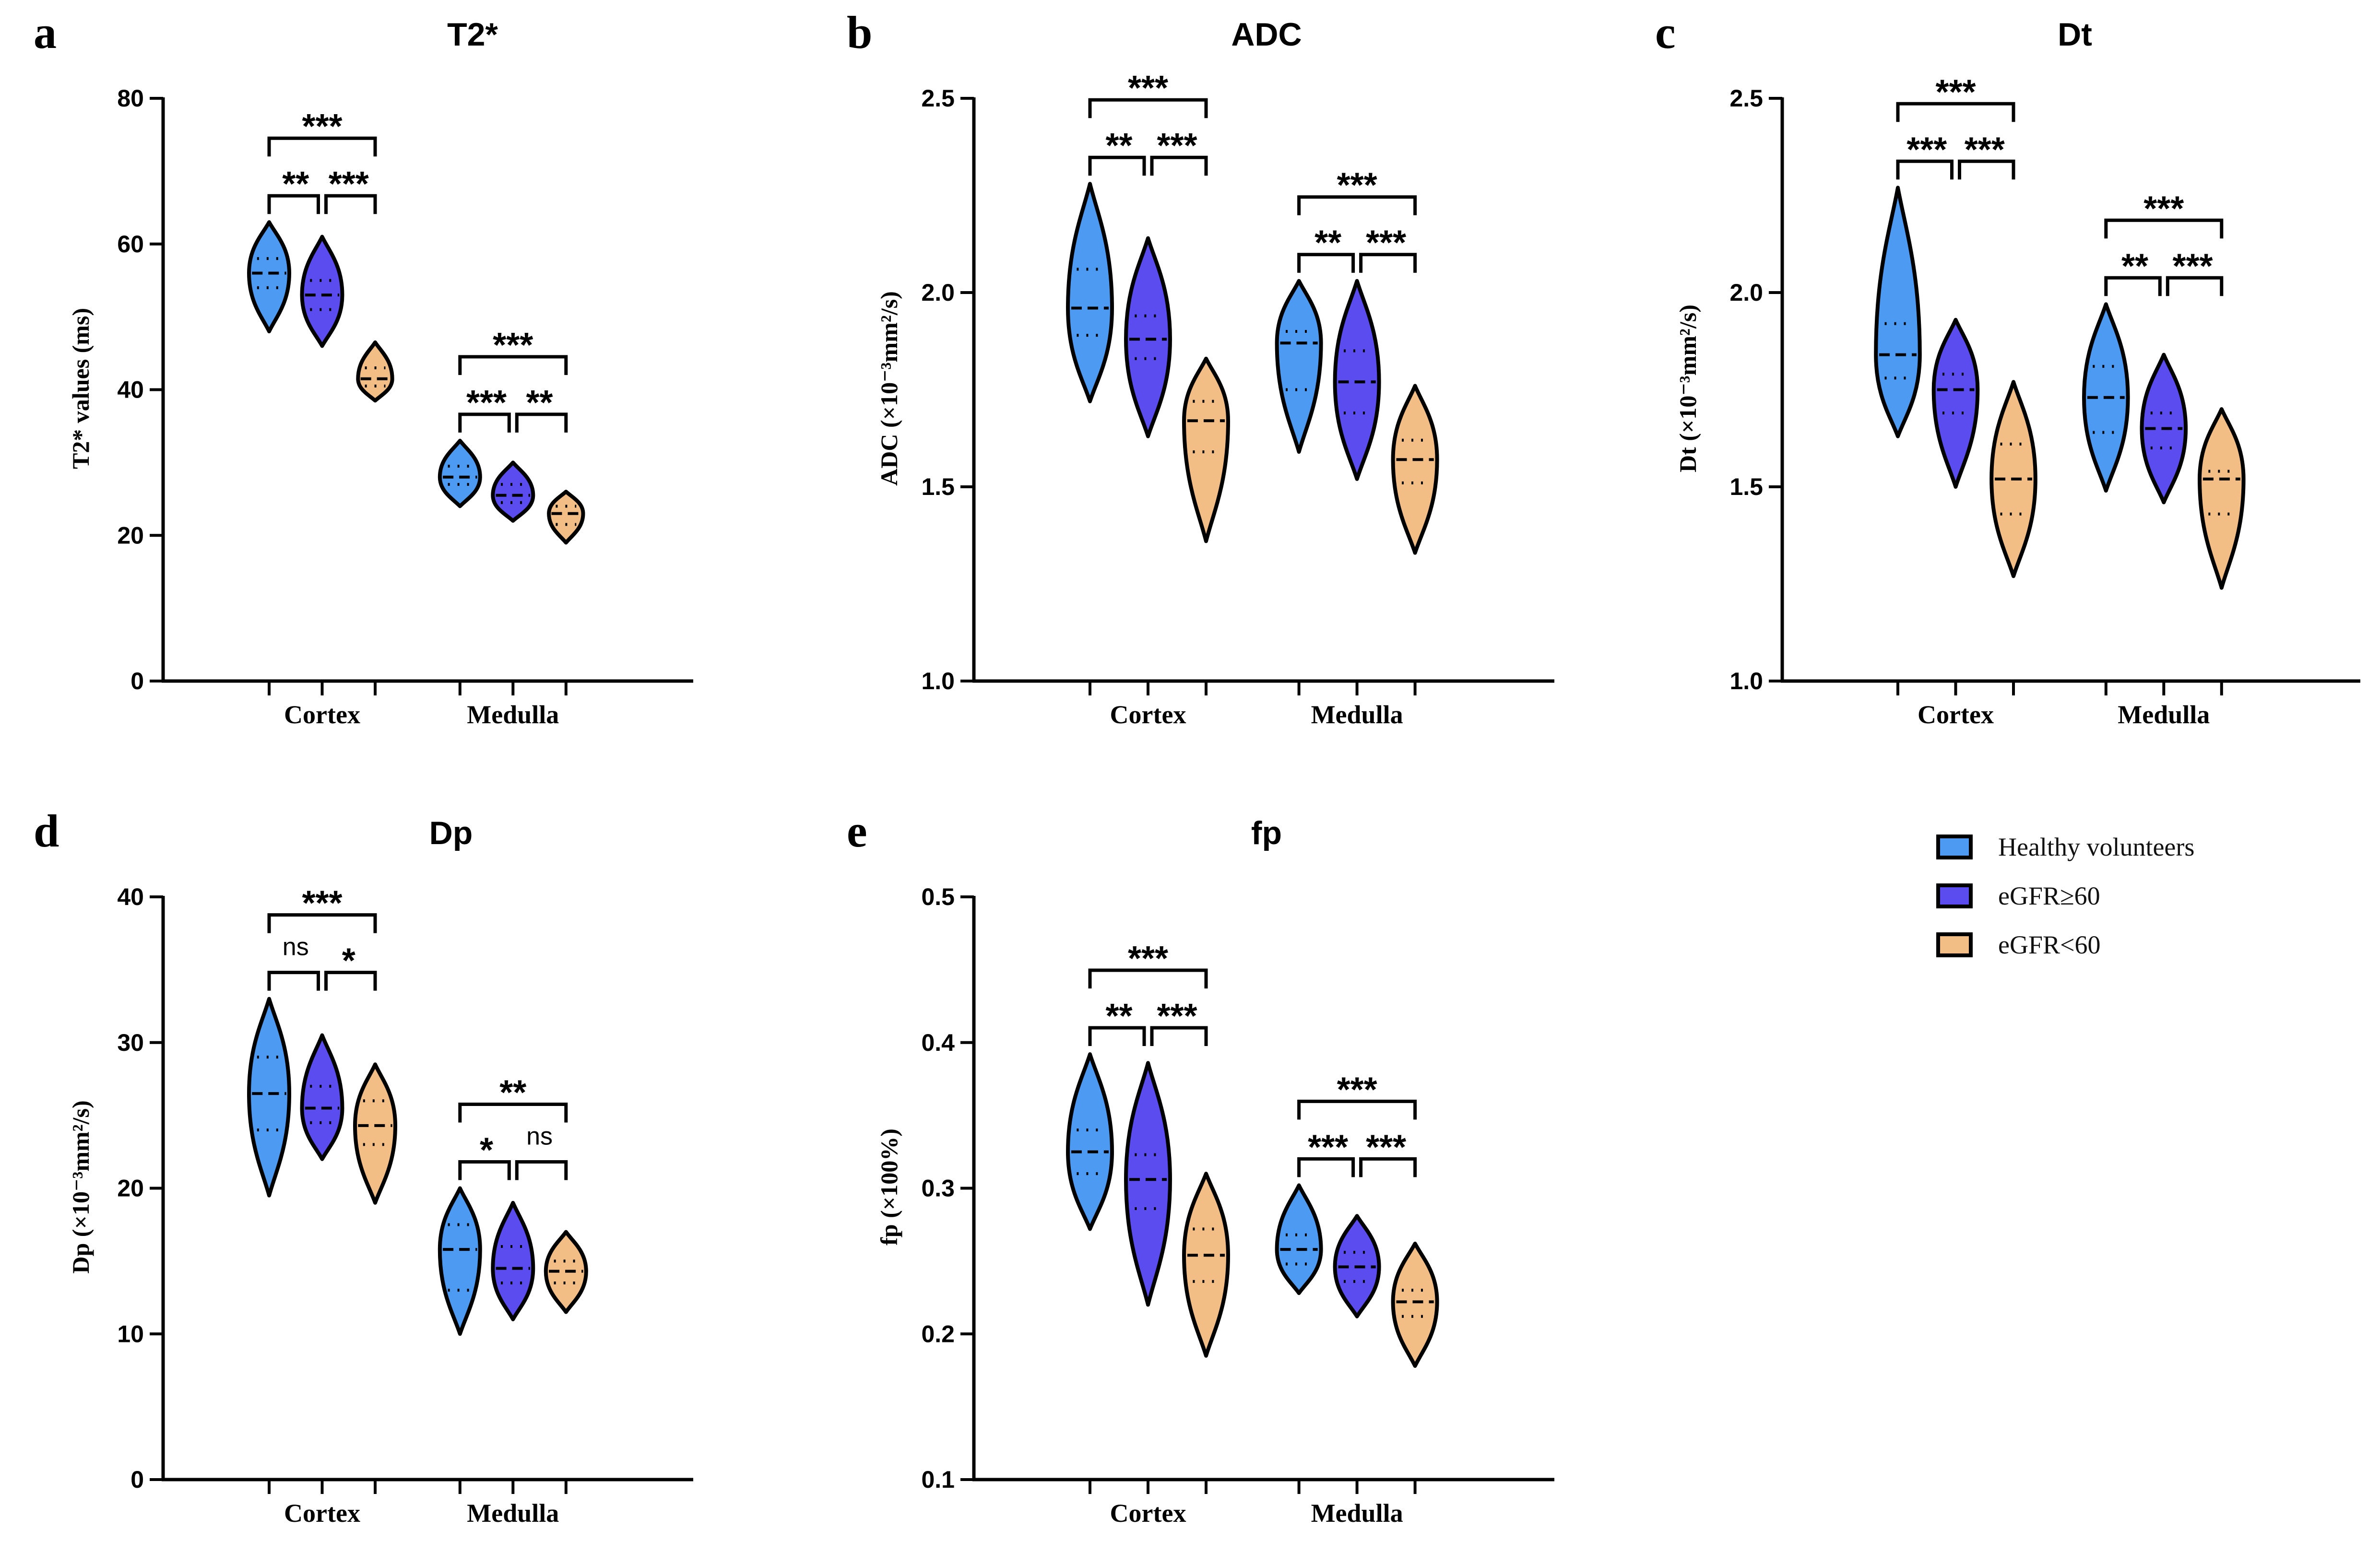 Image resolution: width=2380 pixels, height=1552 pixels. Describe the element at coordinates (1266, 833) in the screenshot. I see `panel-title: fp` at that location.